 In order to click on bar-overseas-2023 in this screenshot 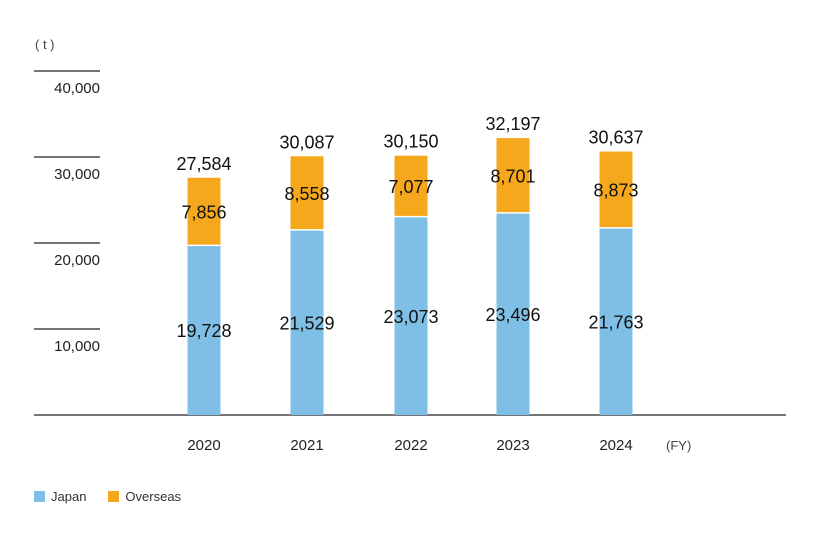, I will do `click(513, 175)`.